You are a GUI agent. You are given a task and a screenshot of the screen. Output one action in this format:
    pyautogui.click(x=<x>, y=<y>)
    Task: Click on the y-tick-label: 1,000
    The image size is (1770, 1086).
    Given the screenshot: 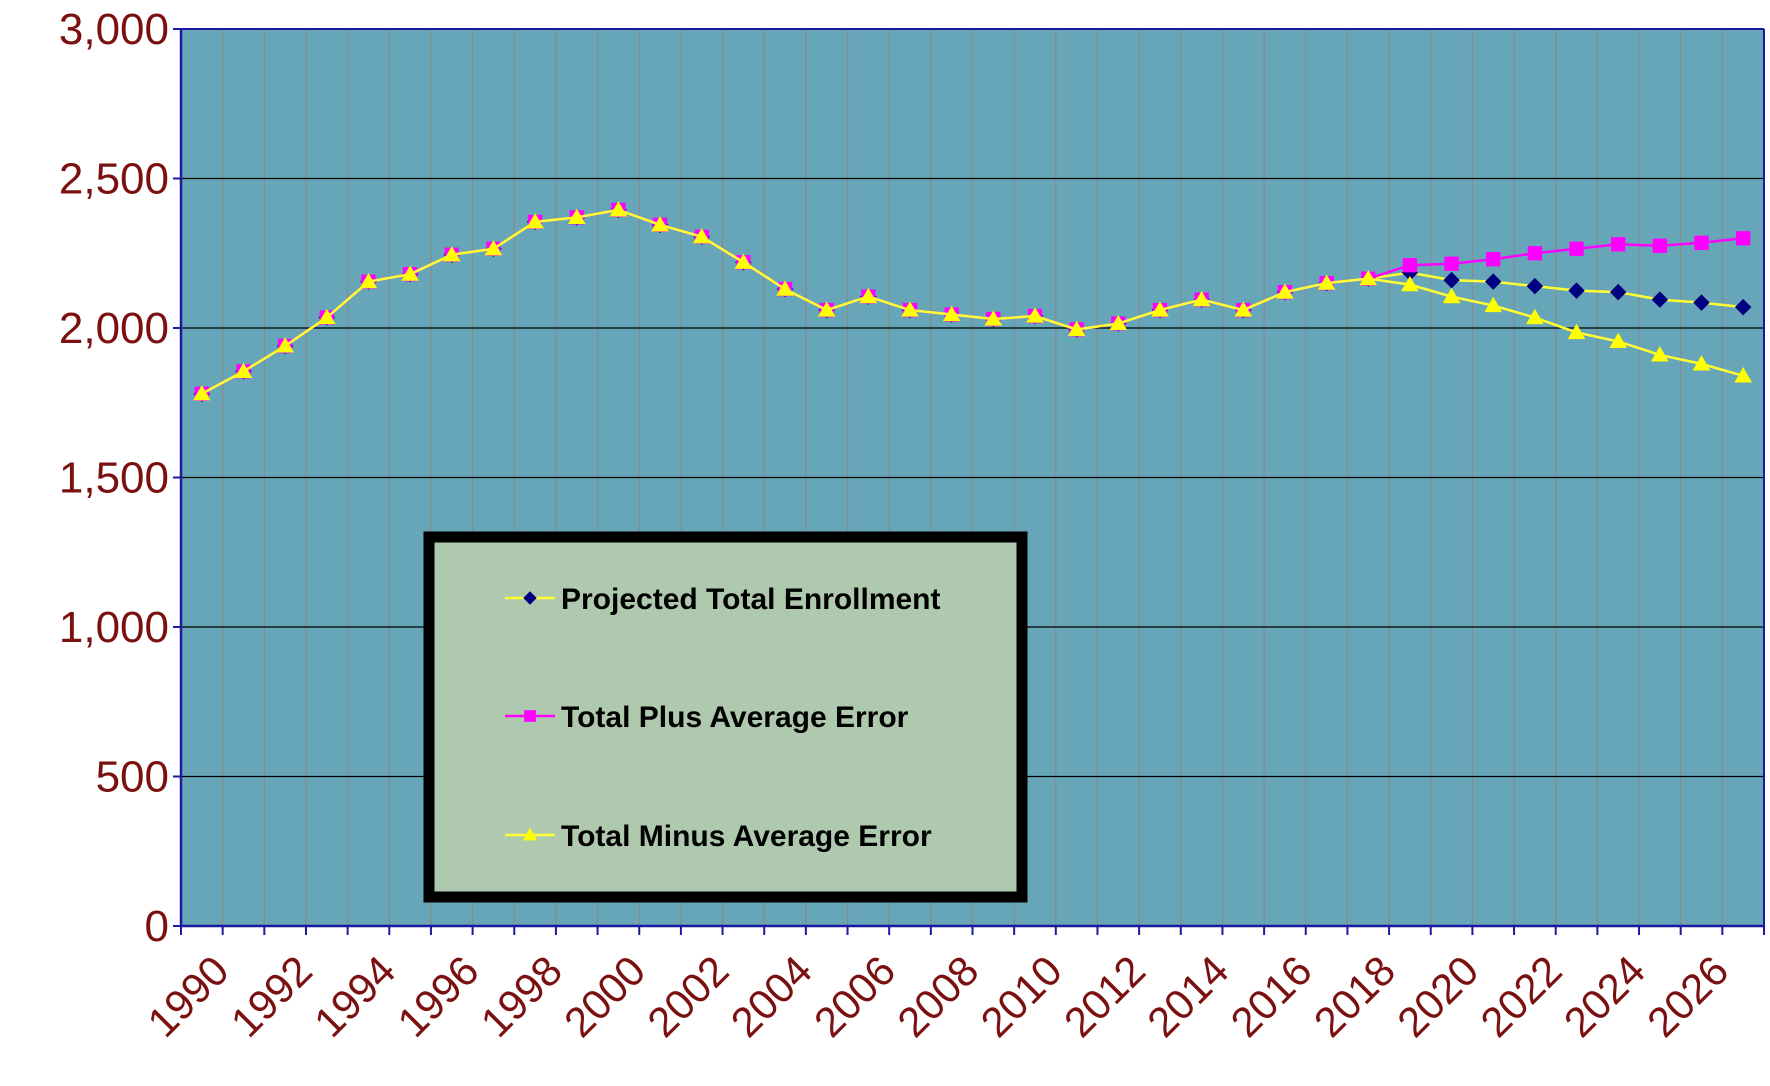 What is the action you would take?
    pyautogui.click(x=114, y=627)
    